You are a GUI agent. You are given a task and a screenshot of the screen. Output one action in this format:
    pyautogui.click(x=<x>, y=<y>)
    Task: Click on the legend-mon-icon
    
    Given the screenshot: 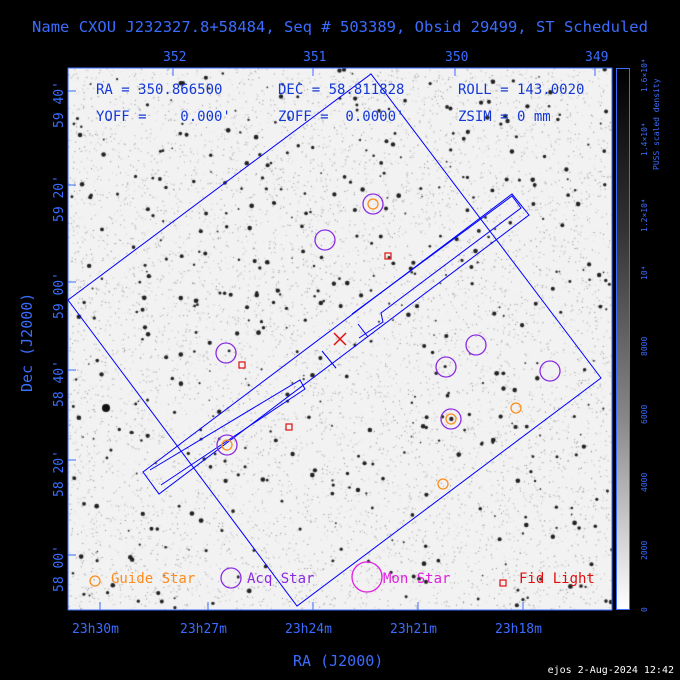 What is the action you would take?
    pyautogui.click(x=367, y=577)
    